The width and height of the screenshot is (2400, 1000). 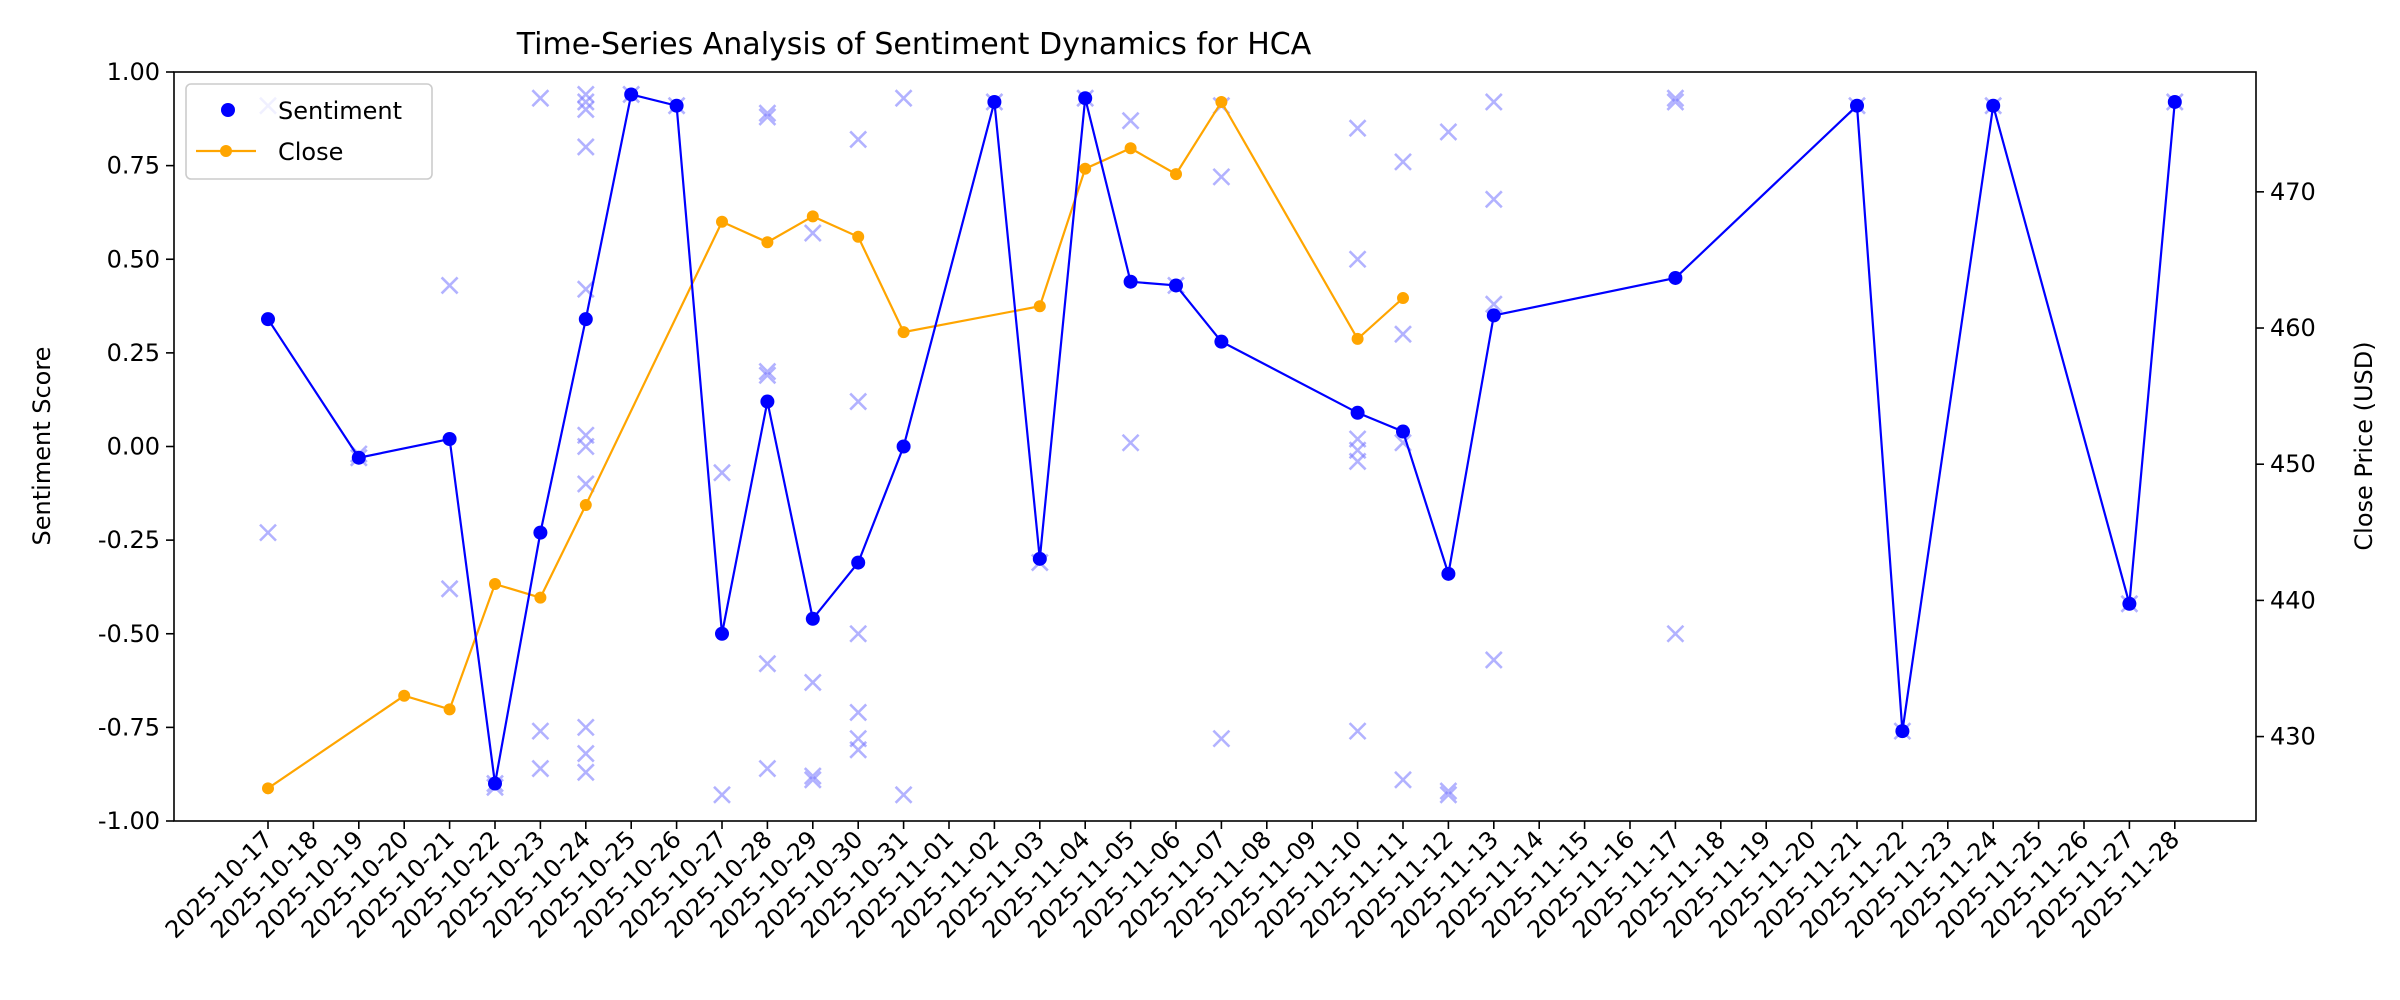 I want to click on y-tick-label: 0.50, so click(x=133, y=259).